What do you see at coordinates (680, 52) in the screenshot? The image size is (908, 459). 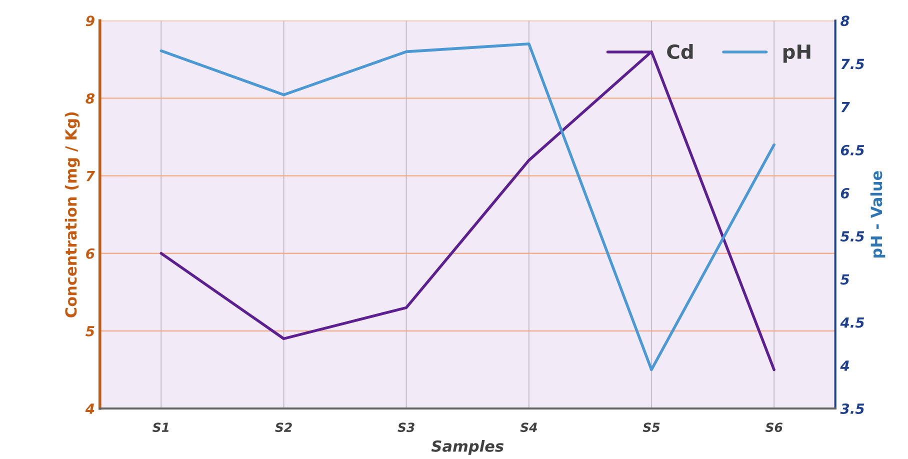 I see `legend-label: Cd` at bounding box center [680, 52].